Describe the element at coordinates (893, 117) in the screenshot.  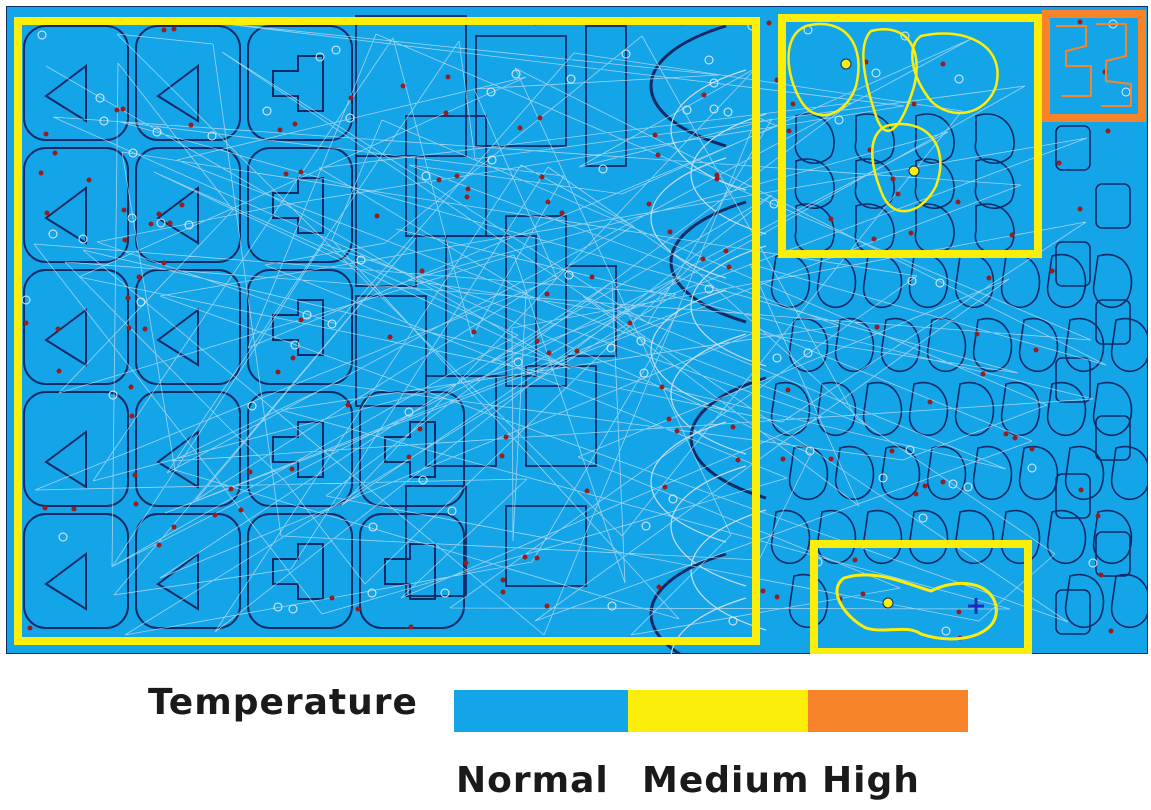
I see `medium-parts-upper-right` at that location.